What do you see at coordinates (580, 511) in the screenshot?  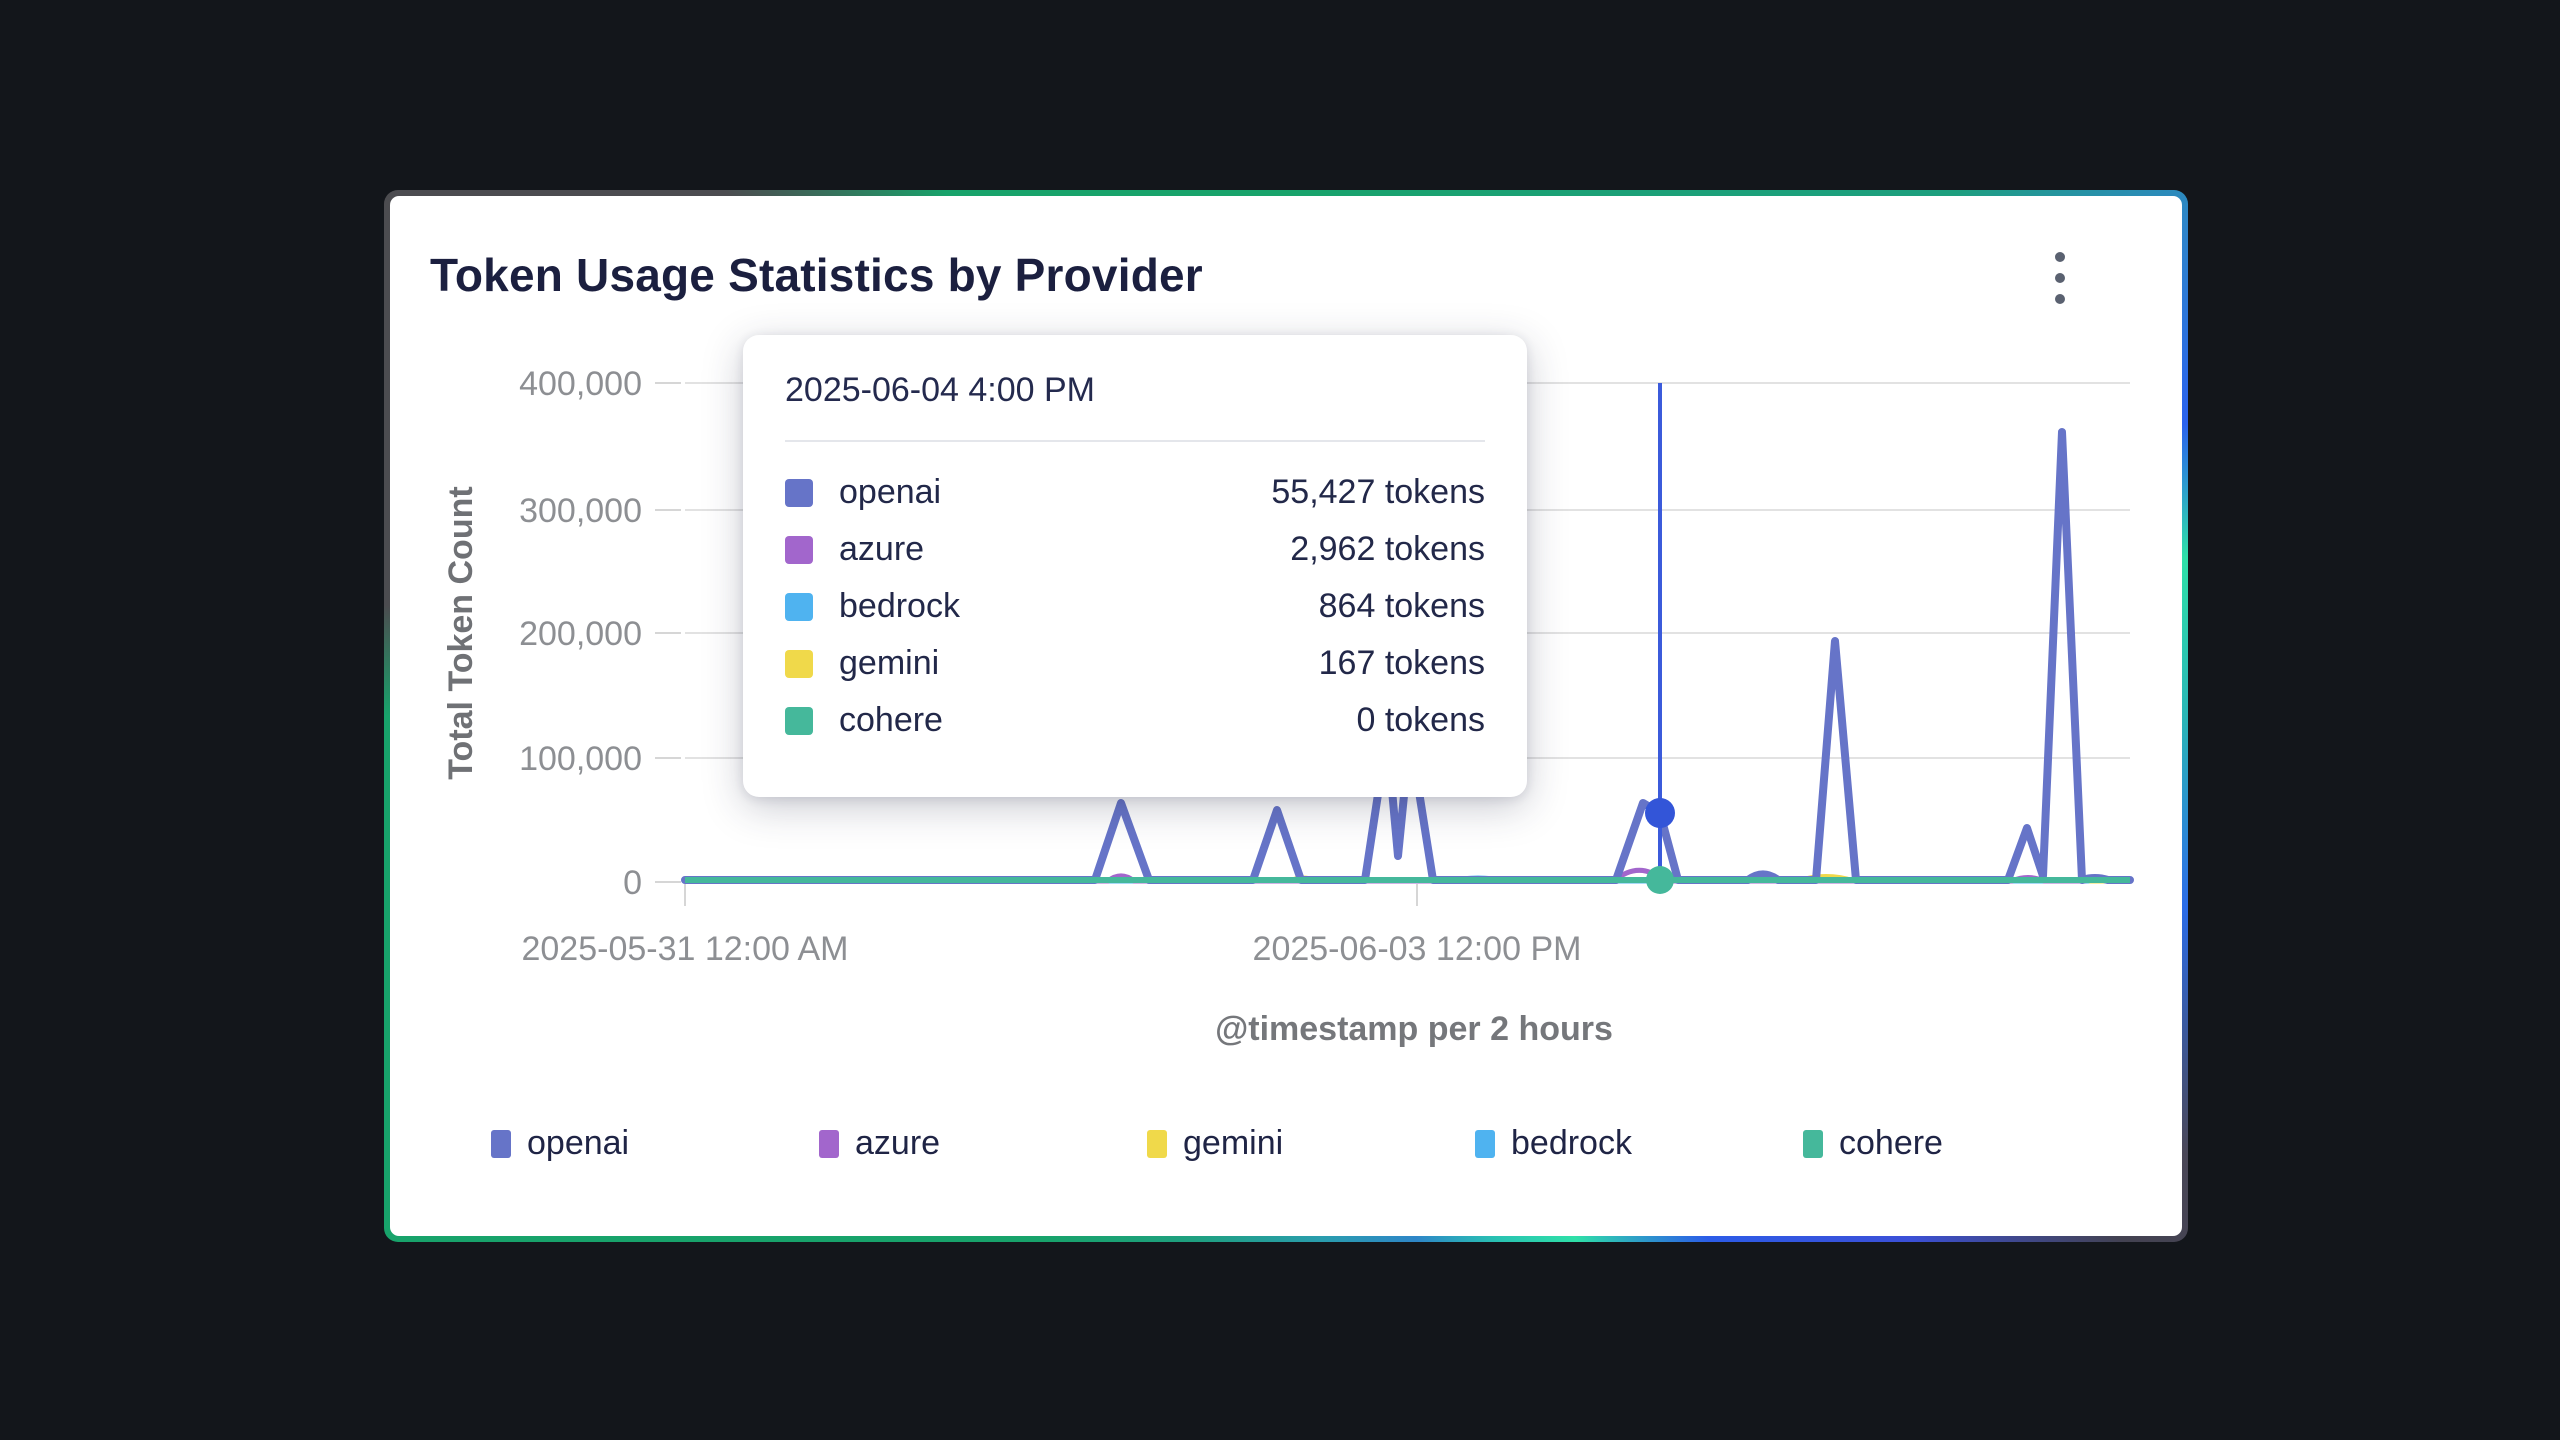 I see `y-tick-300000: 300,000` at bounding box center [580, 511].